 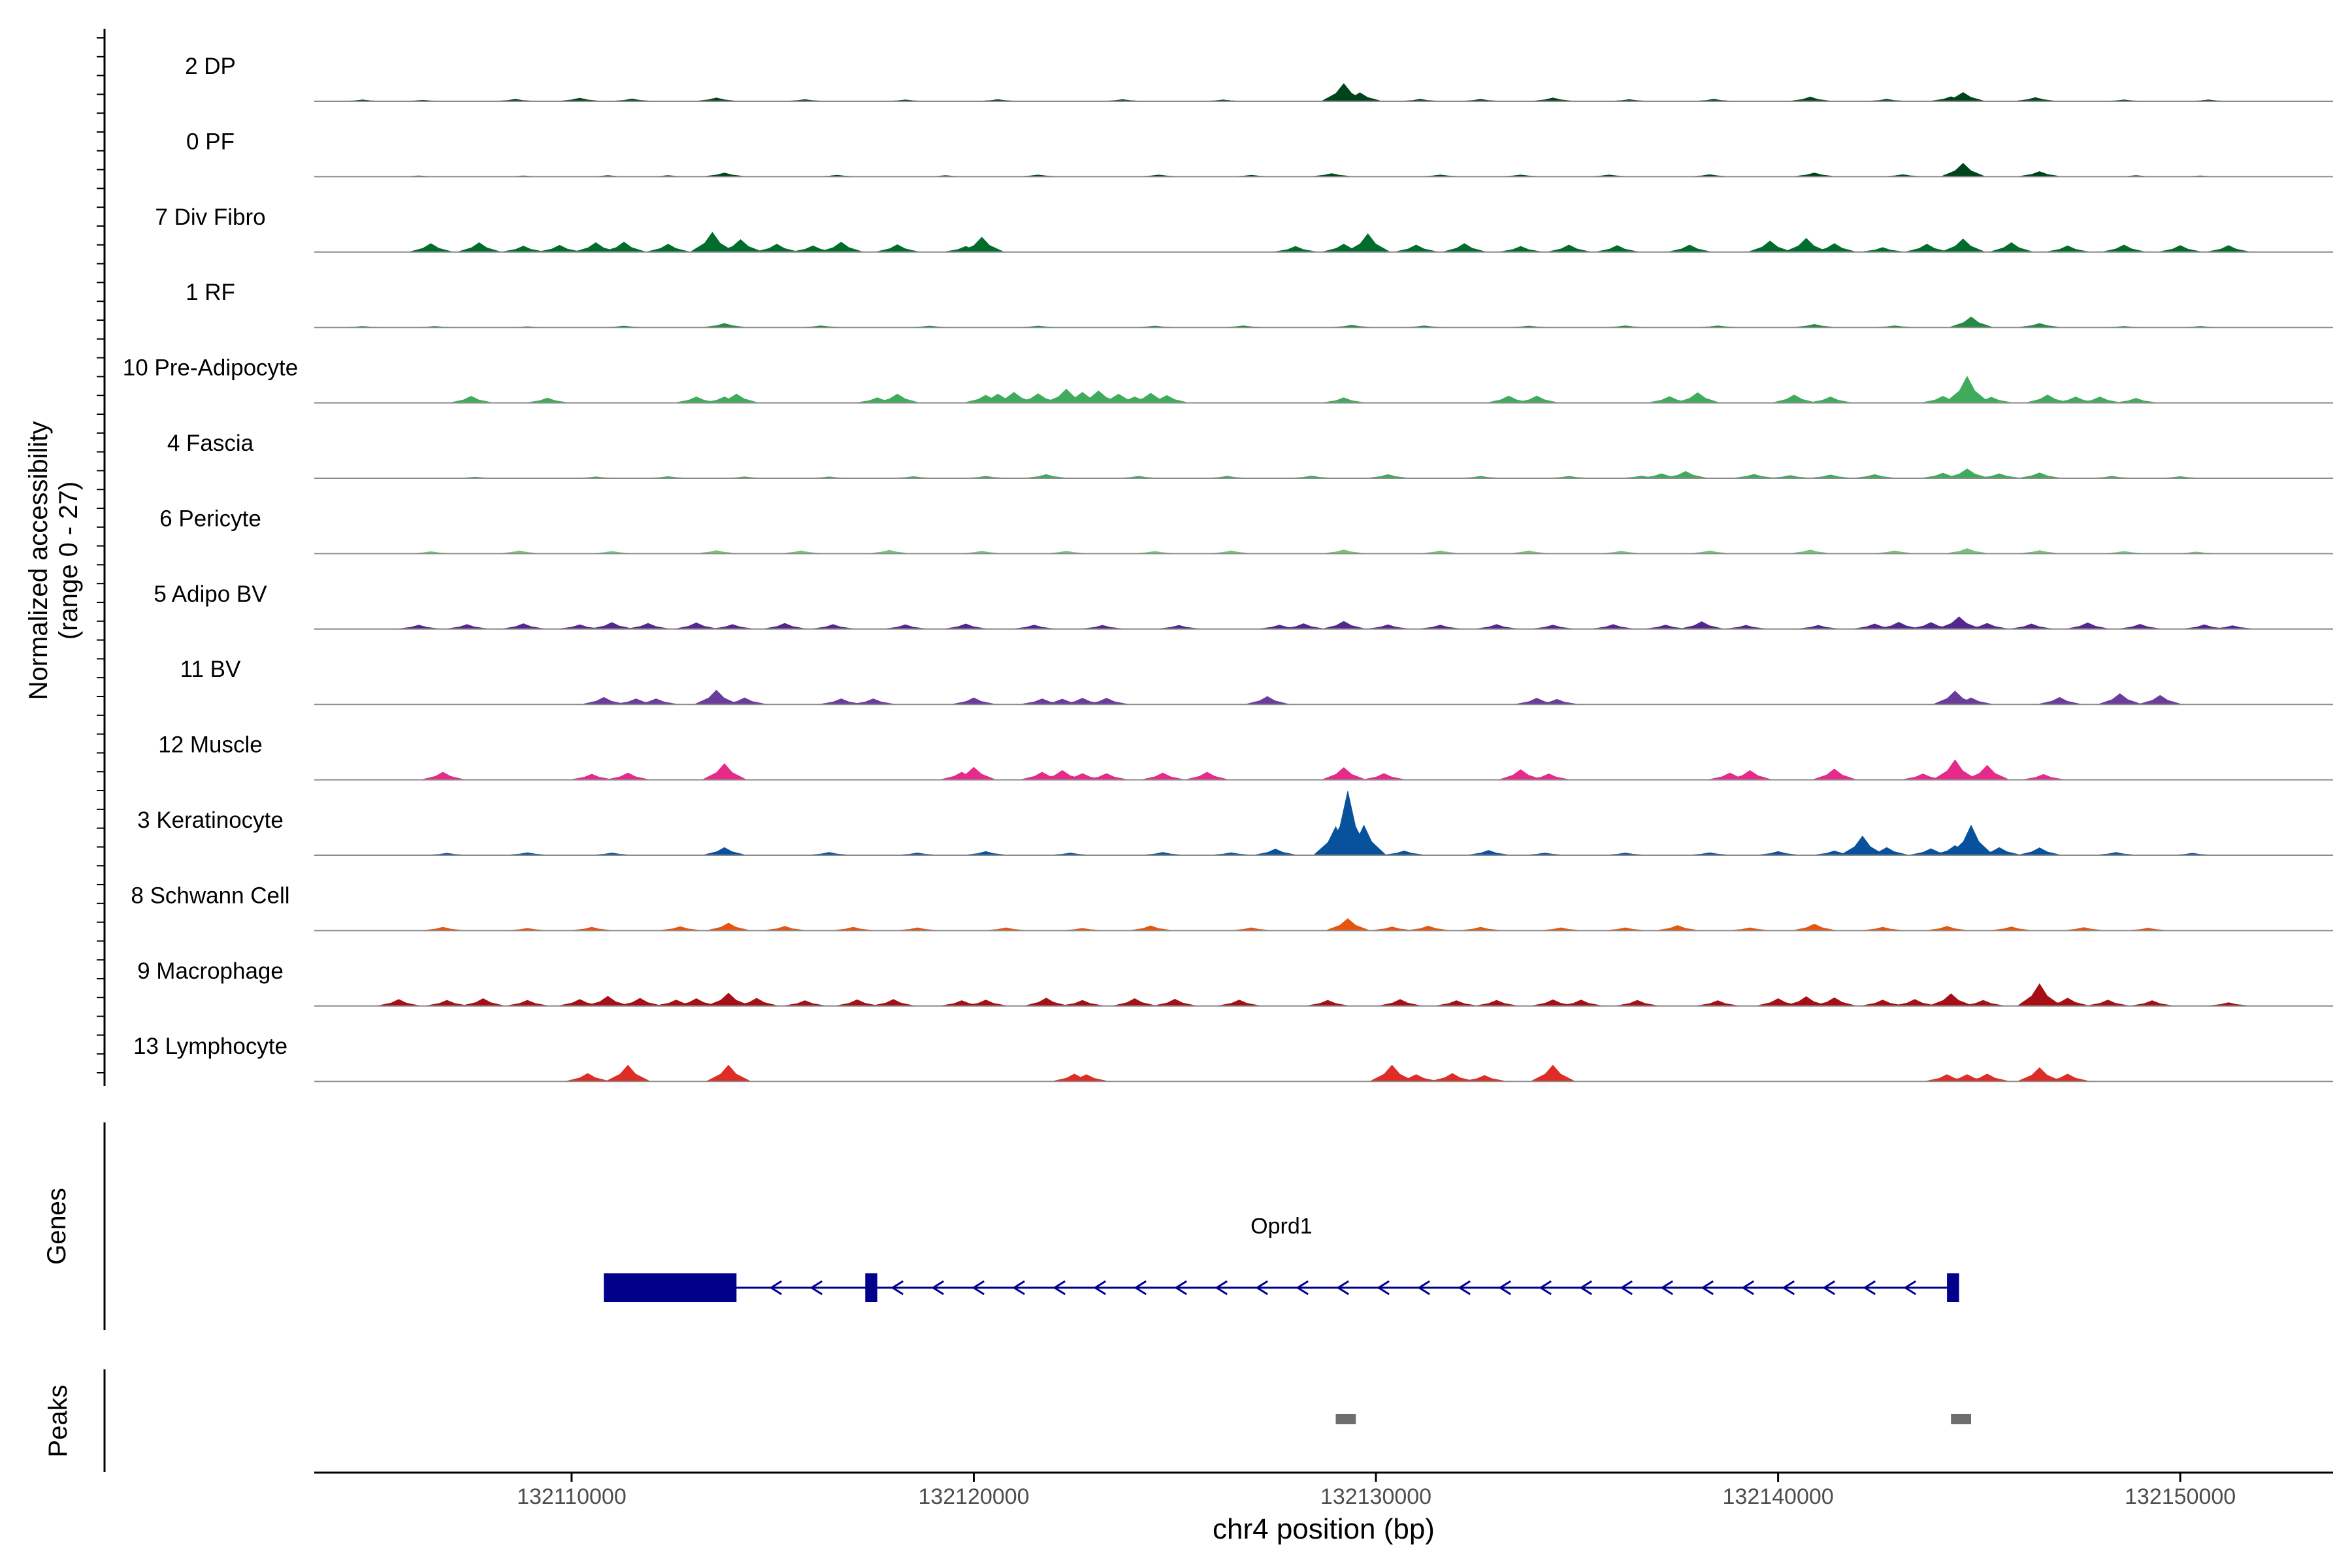 I want to click on track-label: 2 DP, so click(x=210, y=66).